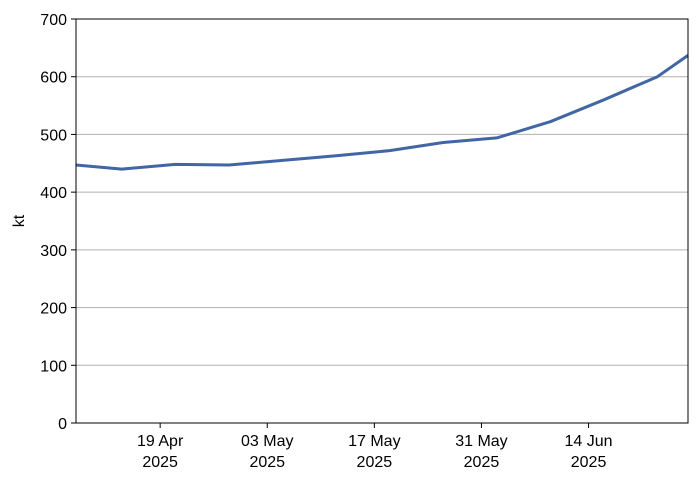  What do you see at coordinates (53, 78) in the screenshot?
I see `y-tick-label: 600` at bounding box center [53, 78].